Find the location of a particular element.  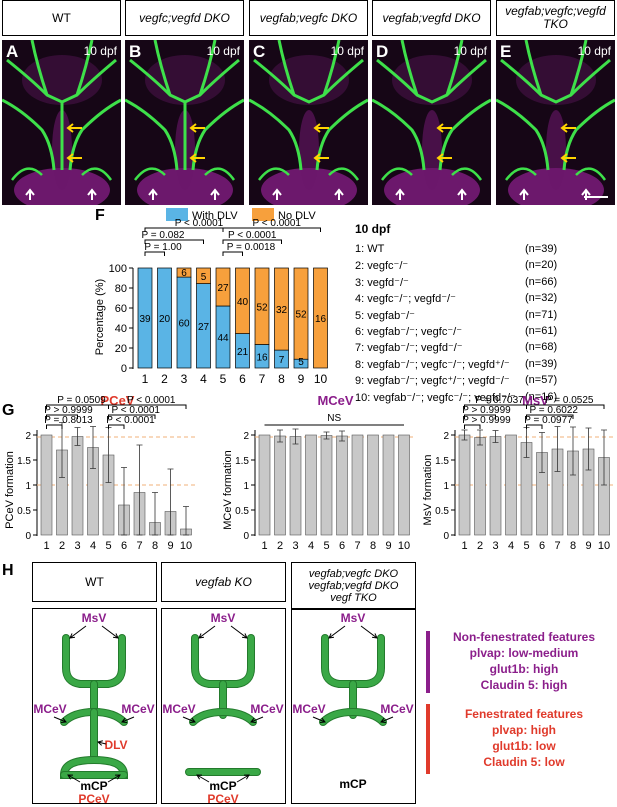

bar-label-with: 60 is located at coordinates (184, 324).